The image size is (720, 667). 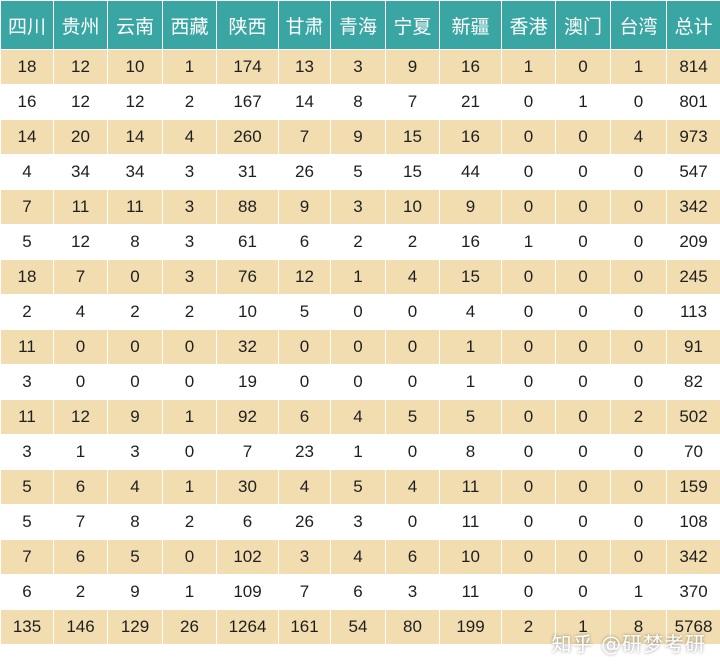 I want to click on table-cell: 209, so click(x=693, y=242).